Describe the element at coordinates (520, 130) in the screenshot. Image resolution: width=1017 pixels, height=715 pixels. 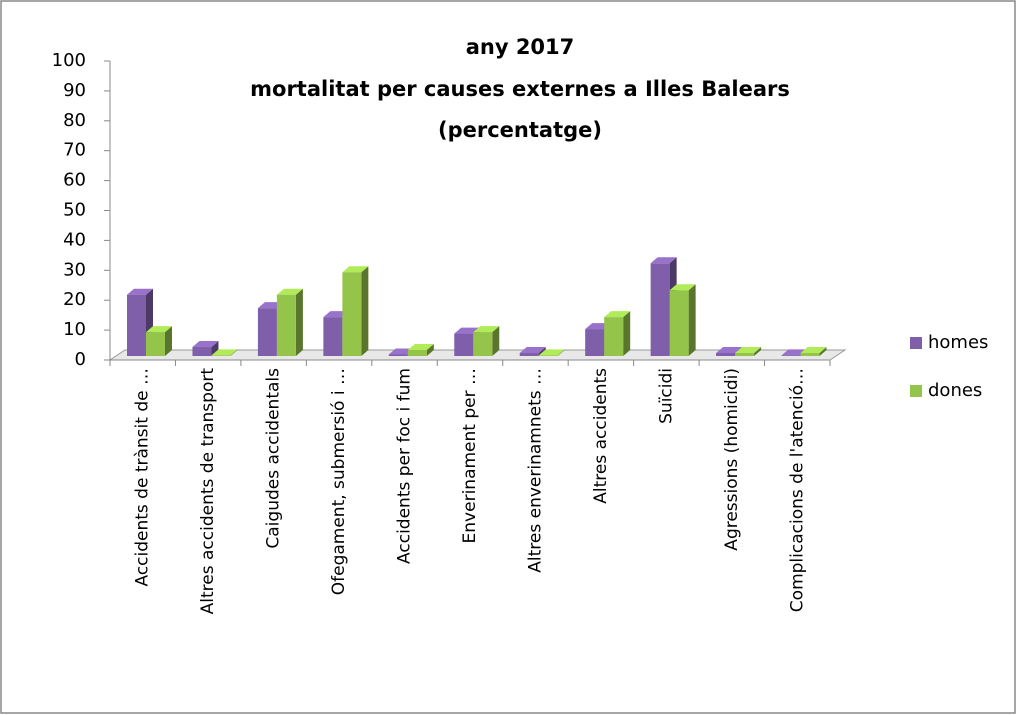
I see `chart-title: (percentatge)` at that location.